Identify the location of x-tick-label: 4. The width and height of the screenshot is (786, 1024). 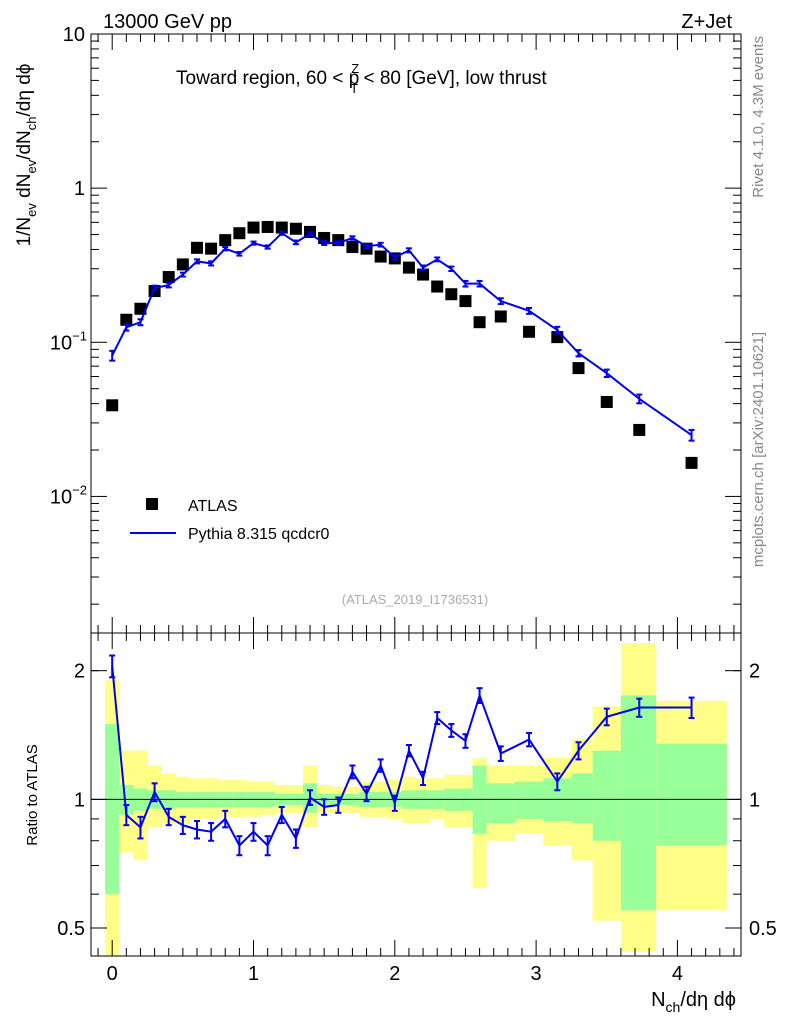
(677, 974).